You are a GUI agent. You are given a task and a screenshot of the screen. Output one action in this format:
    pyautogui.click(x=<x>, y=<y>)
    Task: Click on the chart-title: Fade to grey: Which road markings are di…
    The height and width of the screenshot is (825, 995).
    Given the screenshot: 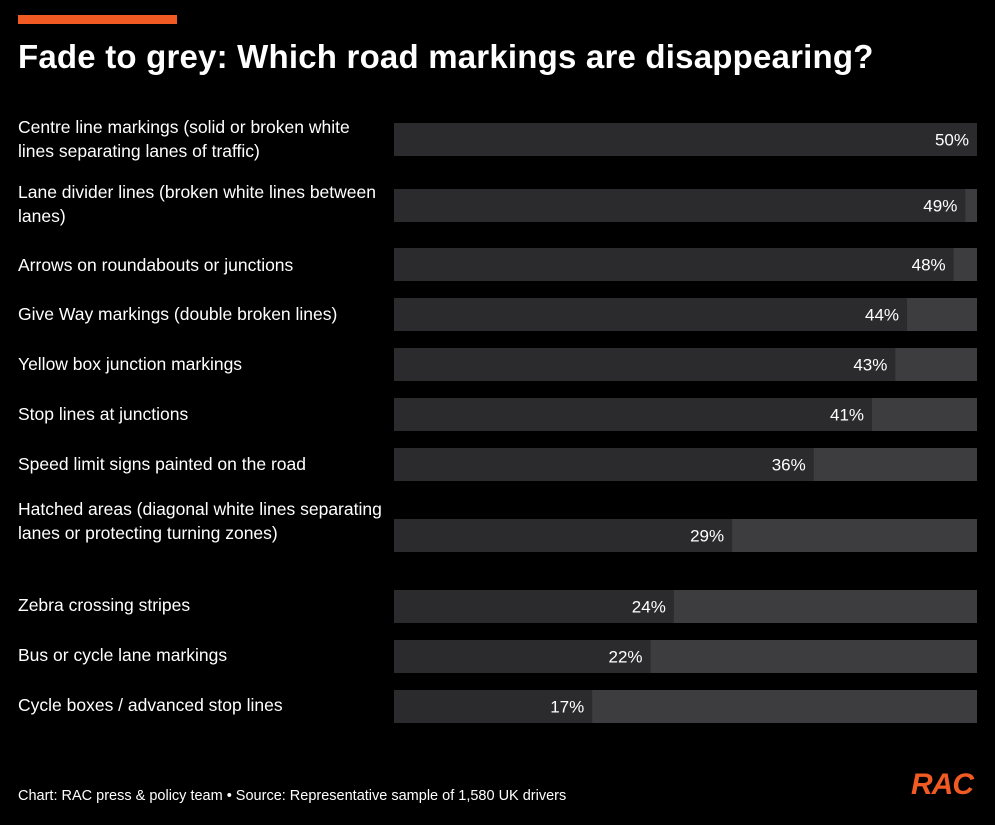 What is the action you would take?
    pyautogui.click(x=446, y=56)
    